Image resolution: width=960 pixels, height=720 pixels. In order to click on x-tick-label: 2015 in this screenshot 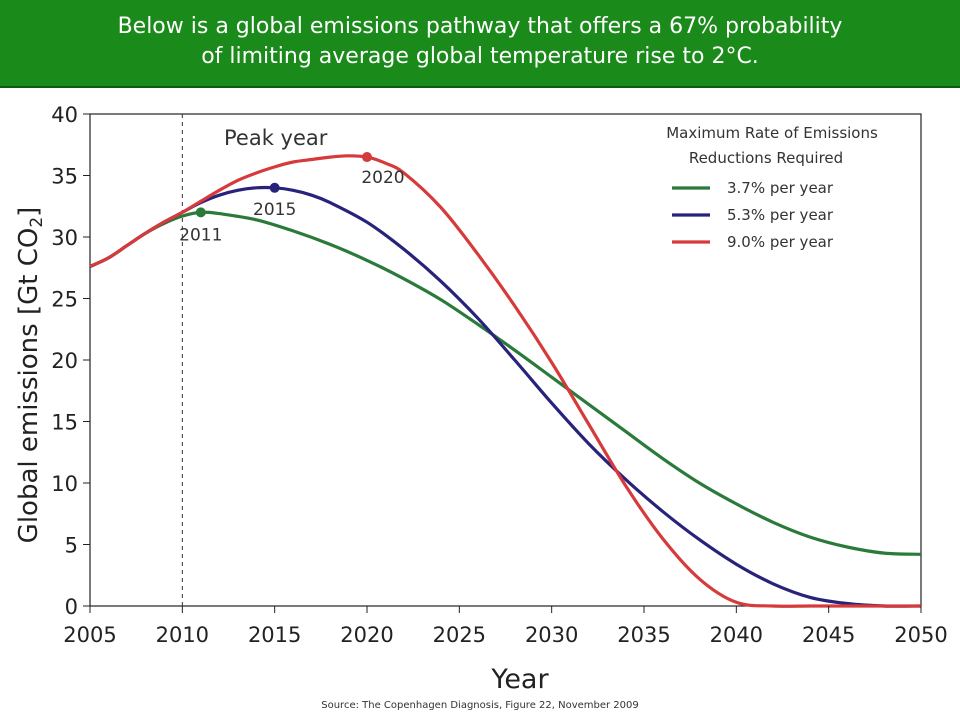, I will do `click(274, 635)`.